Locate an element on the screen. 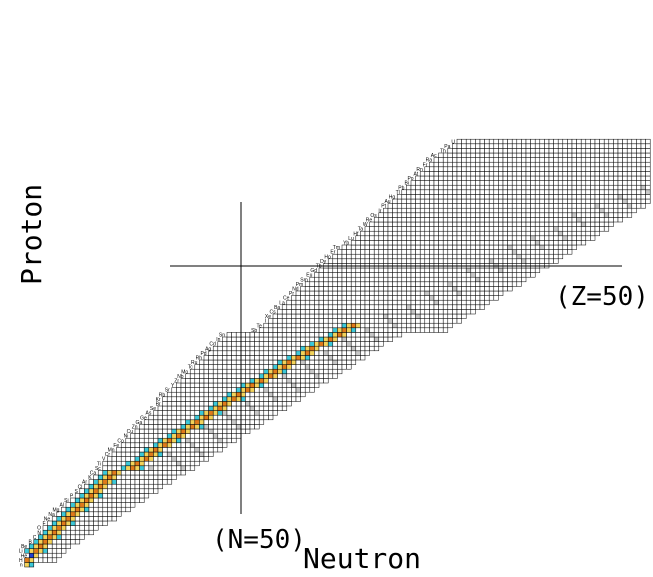 This screenshot has width=653, height=577. element-label: Si is located at coordinates (66, 501).